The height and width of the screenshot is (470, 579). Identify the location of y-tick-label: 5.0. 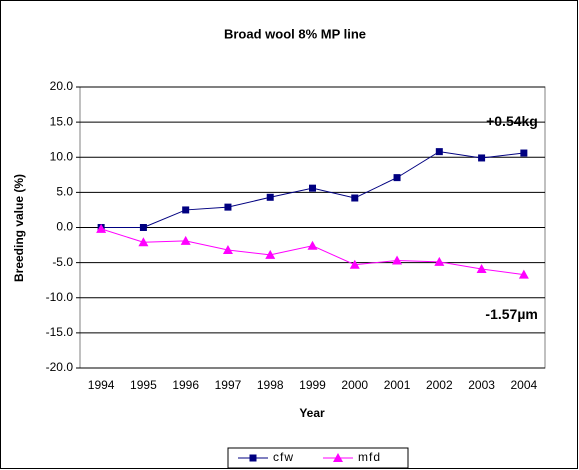
(64, 192).